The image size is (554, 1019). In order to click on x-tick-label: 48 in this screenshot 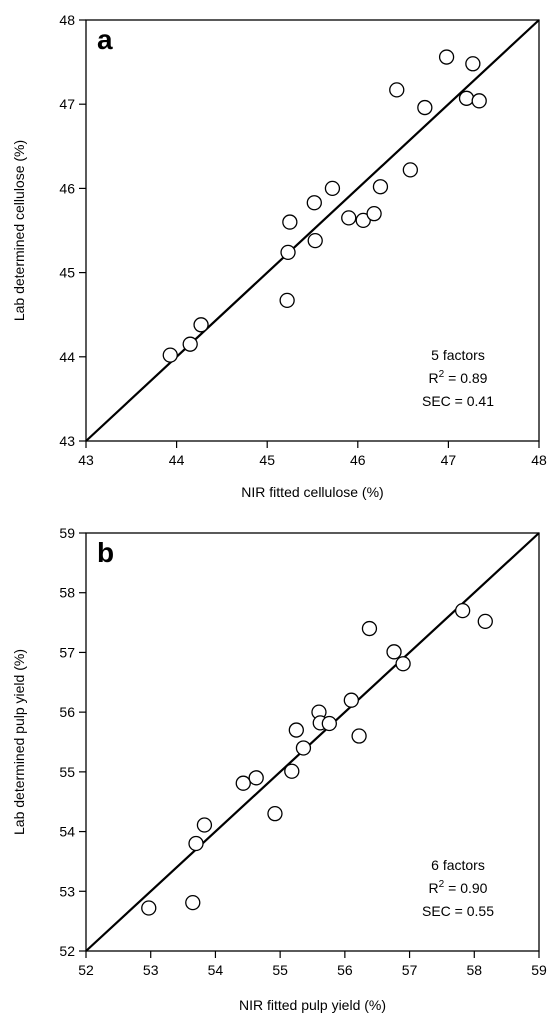, I will do `click(539, 460)`.